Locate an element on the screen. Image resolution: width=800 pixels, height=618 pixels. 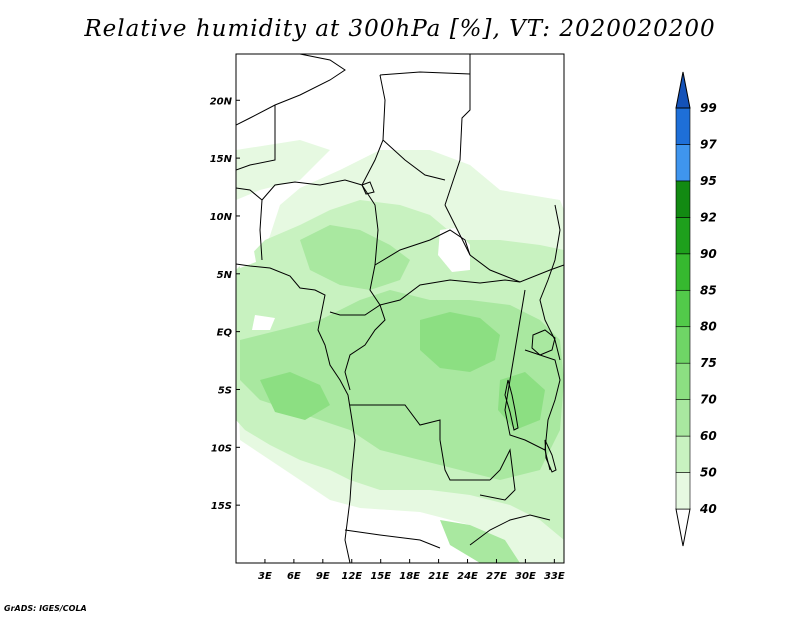
border-drc-east is located at coordinates (527, 380).